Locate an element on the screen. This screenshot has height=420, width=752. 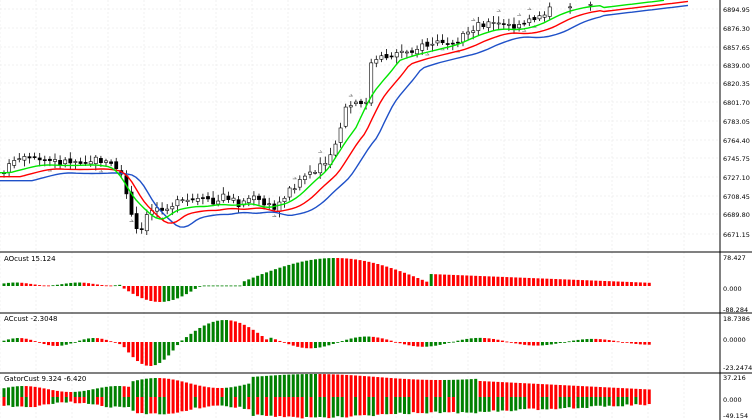
price-tick: 6783.05 is located at coordinates (736, 122).